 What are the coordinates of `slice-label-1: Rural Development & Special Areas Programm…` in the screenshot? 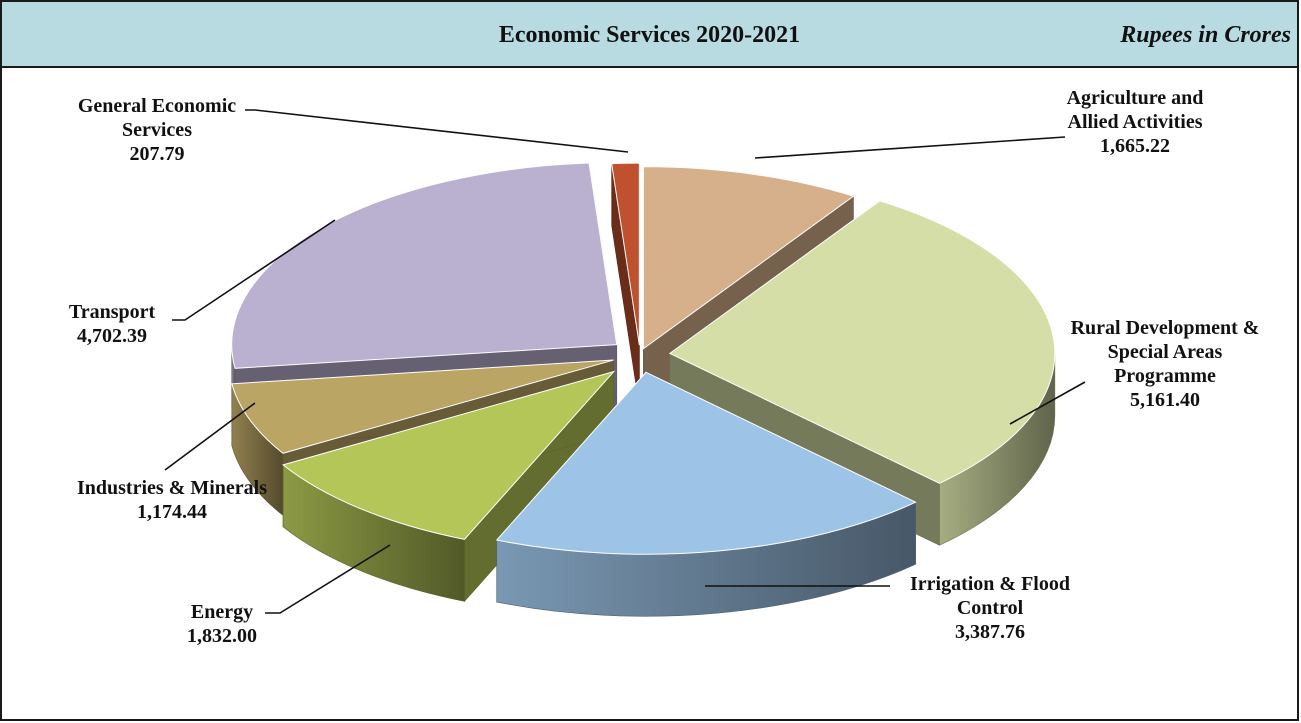 It's located at (1165, 364).